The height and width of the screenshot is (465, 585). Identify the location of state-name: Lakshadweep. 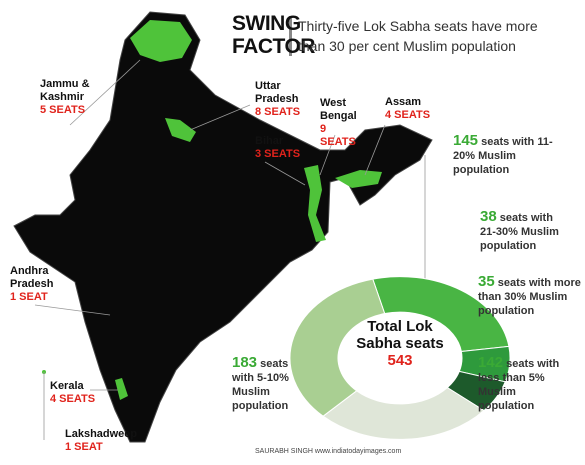
(101, 434).